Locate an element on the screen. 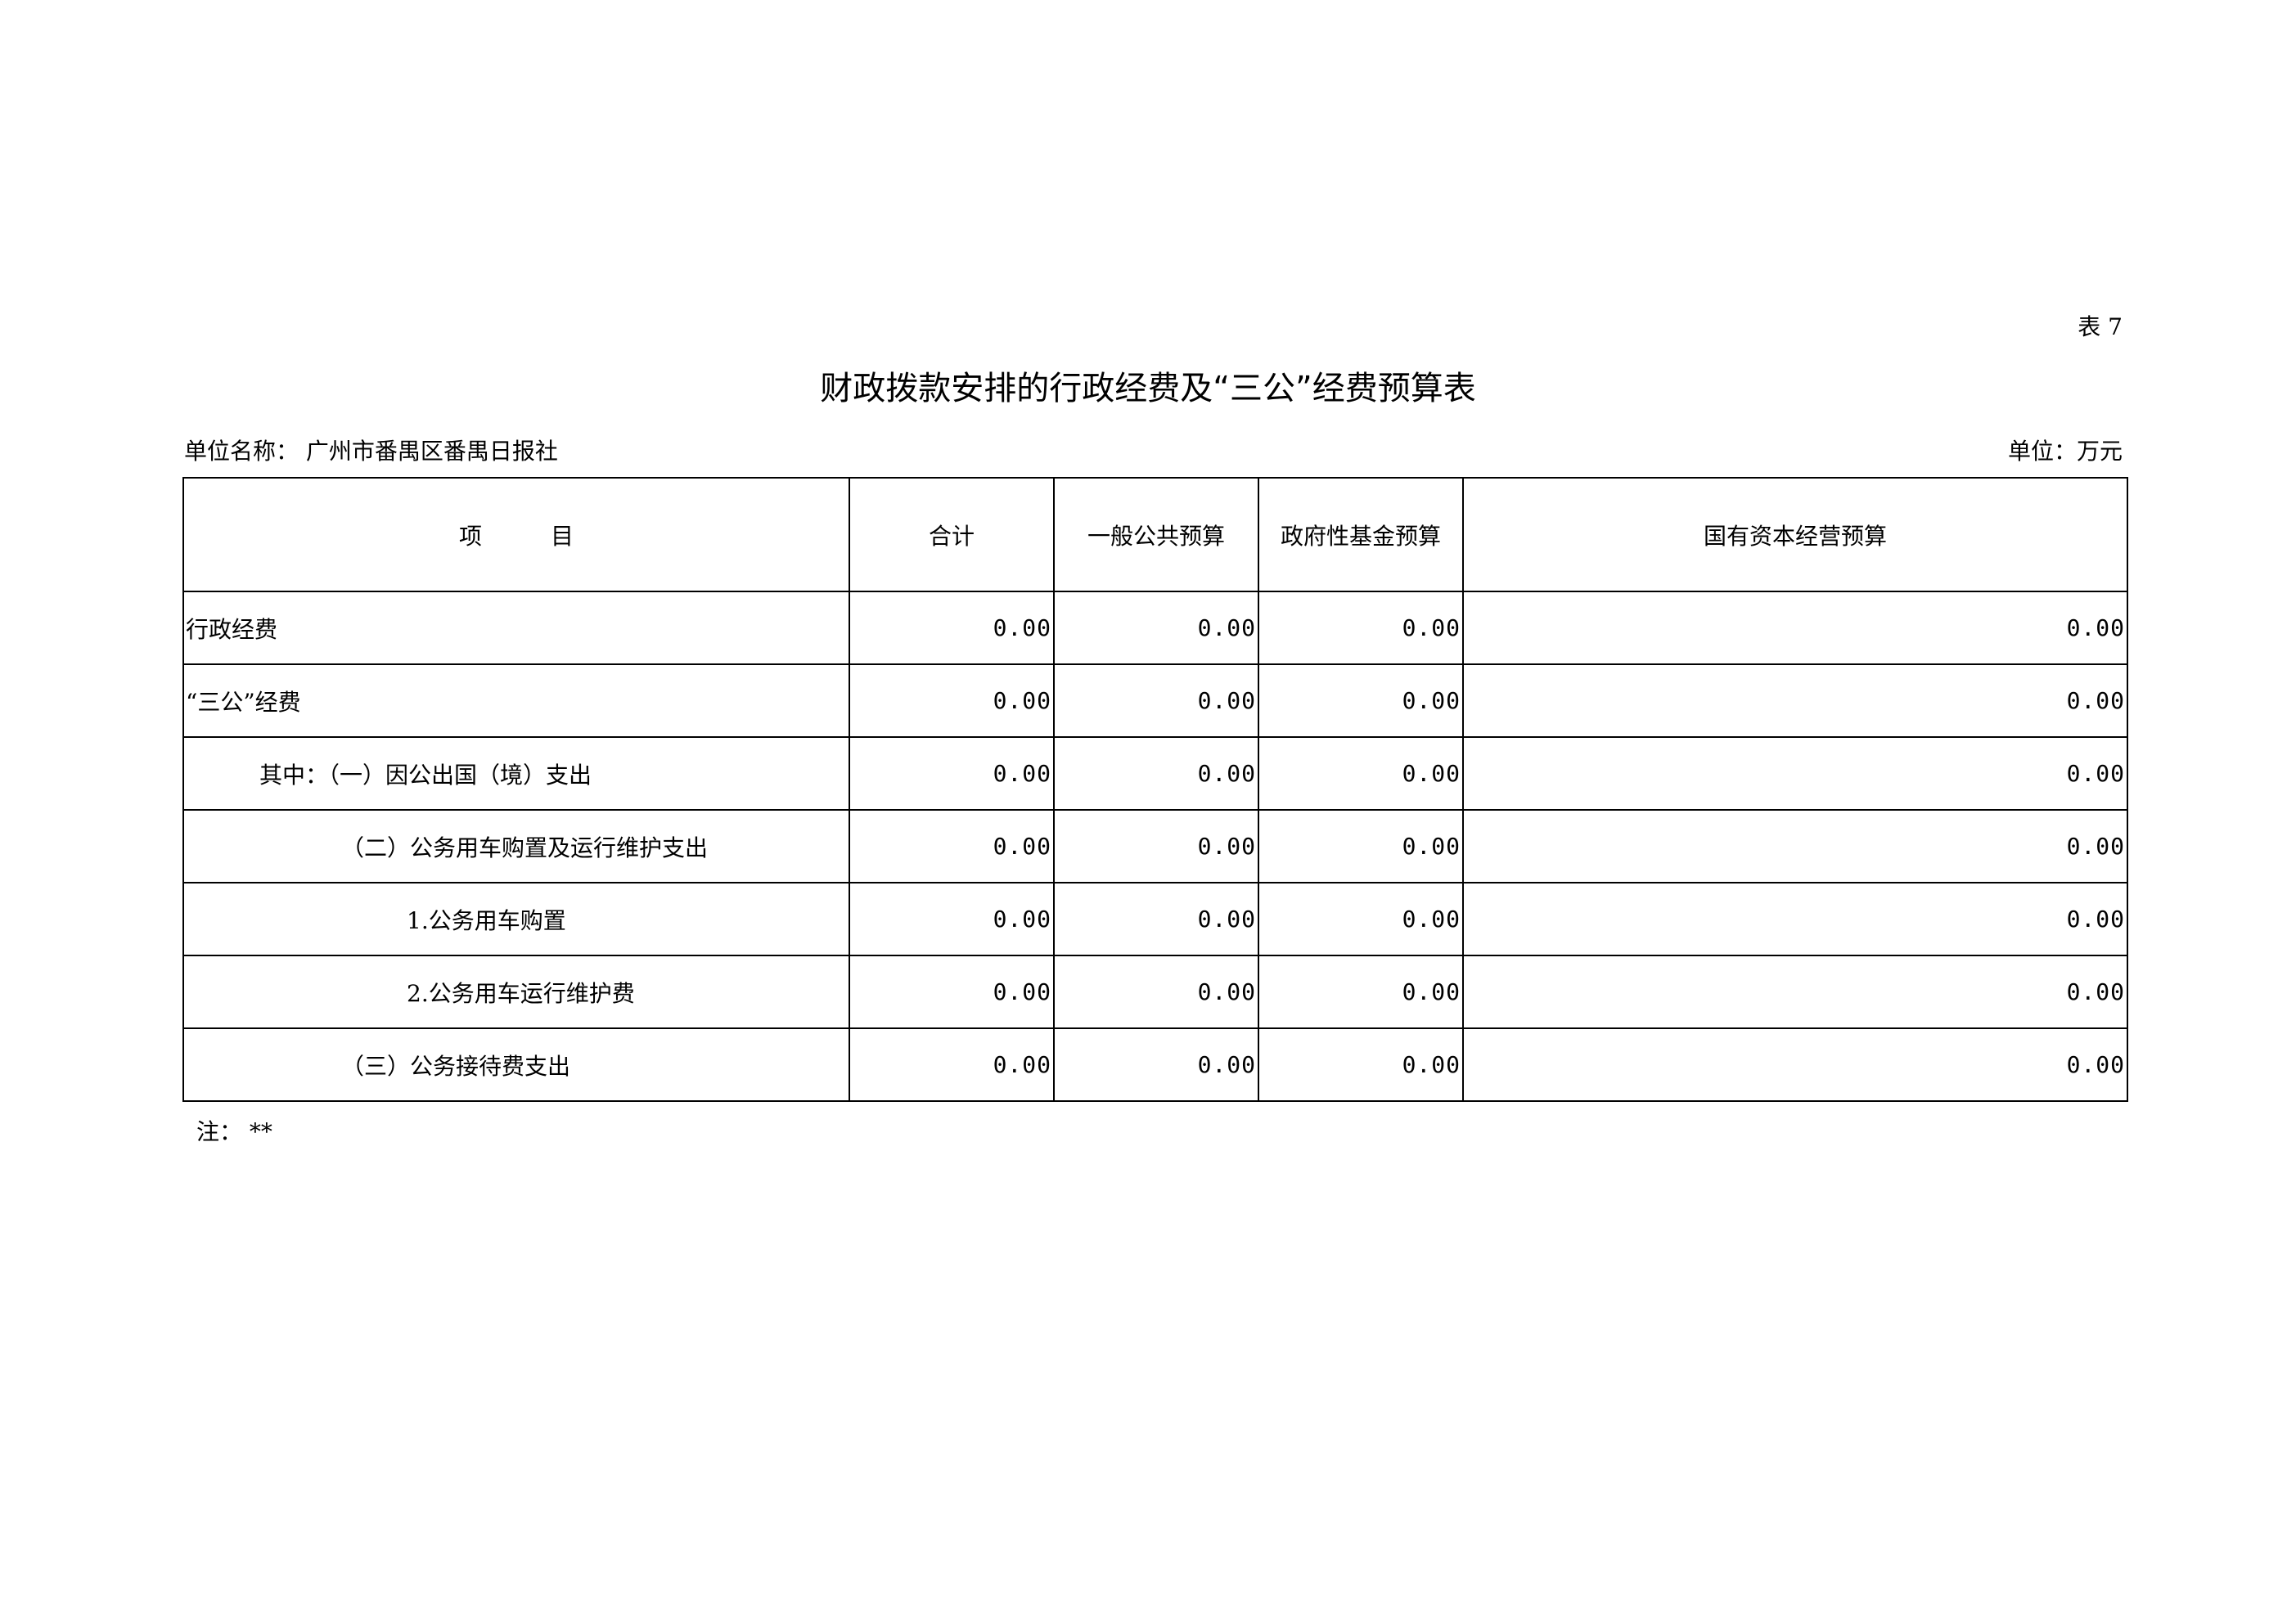 The width and height of the screenshot is (2296, 1623). unit-name: 广州市番禺区番禺日报社 is located at coordinates (431, 451).